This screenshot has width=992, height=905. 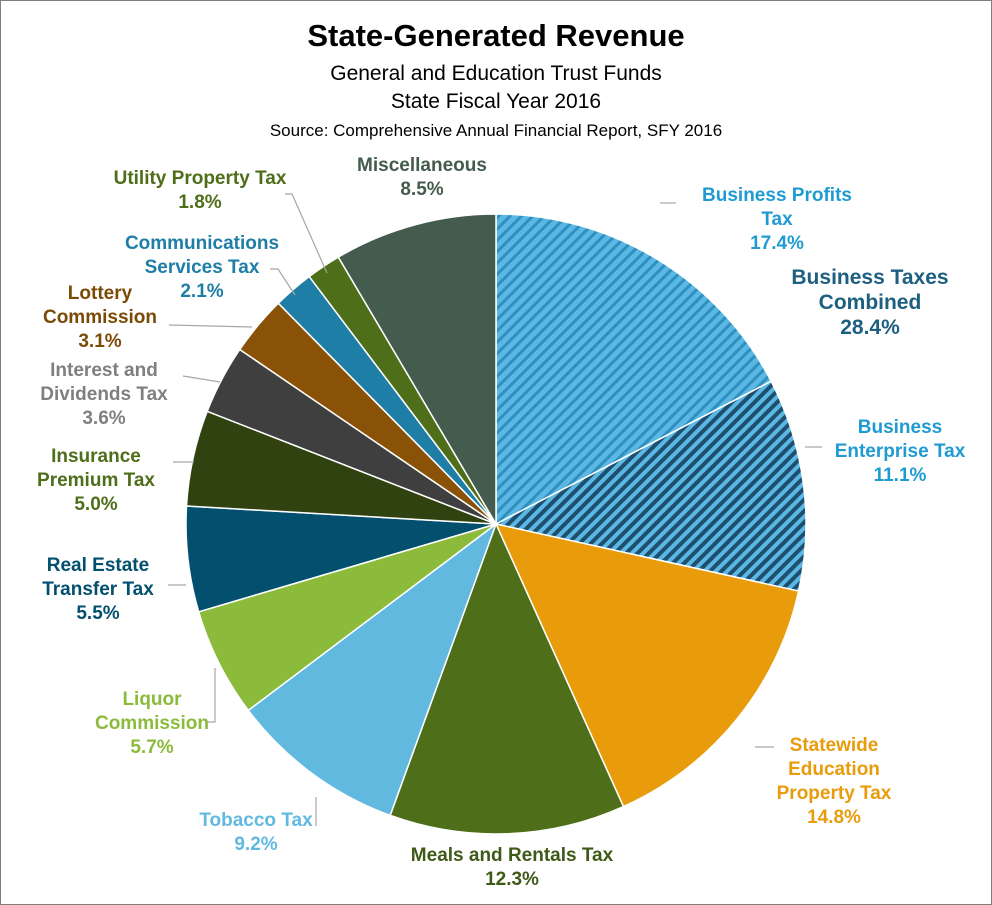 I want to click on slice-label-interest-and-dividends-tax: Dividends Tax, so click(x=104, y=394).